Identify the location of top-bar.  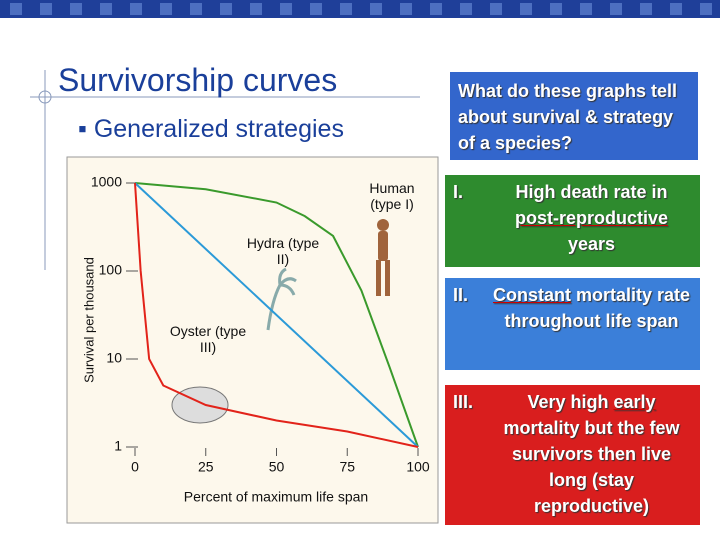
(360, 9).